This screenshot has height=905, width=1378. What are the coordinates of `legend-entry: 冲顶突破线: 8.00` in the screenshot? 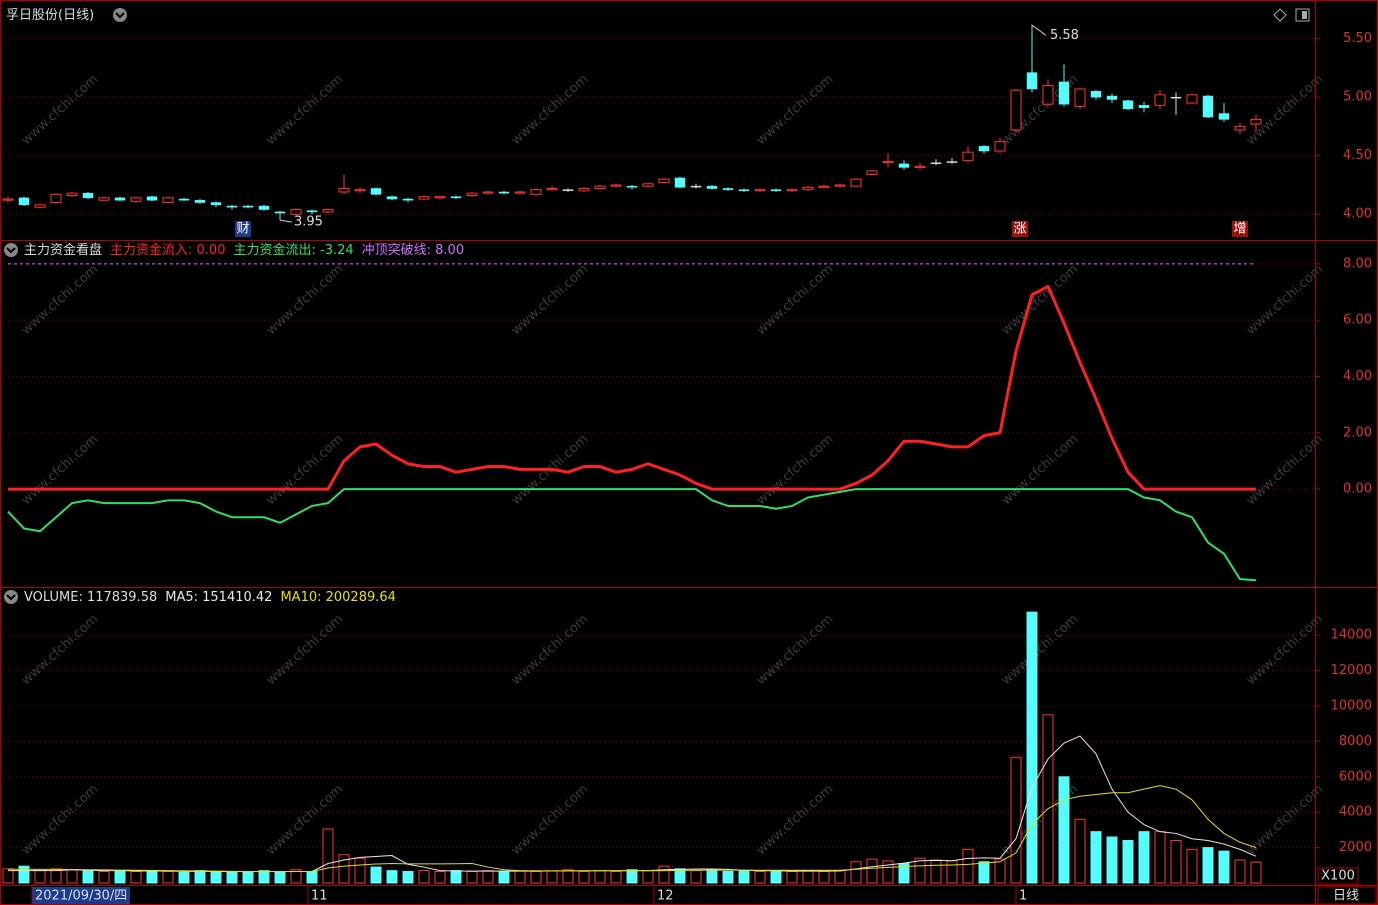 It's located at (413, 250).